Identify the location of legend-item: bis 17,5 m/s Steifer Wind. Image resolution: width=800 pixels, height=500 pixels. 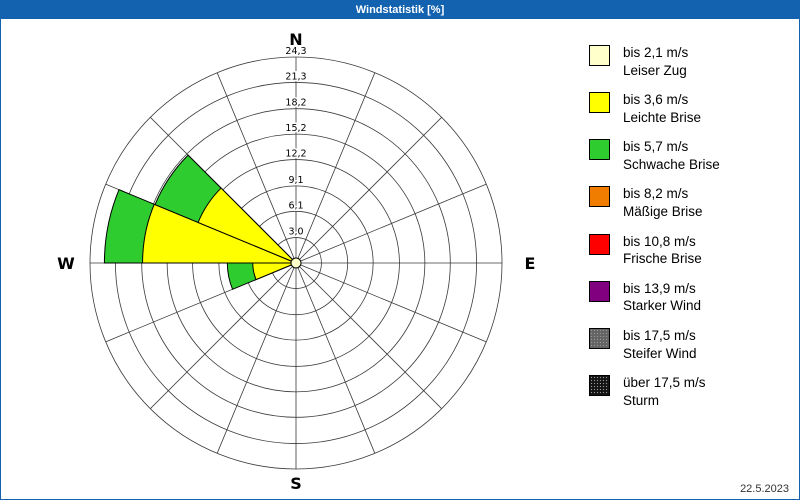
(689, 345).